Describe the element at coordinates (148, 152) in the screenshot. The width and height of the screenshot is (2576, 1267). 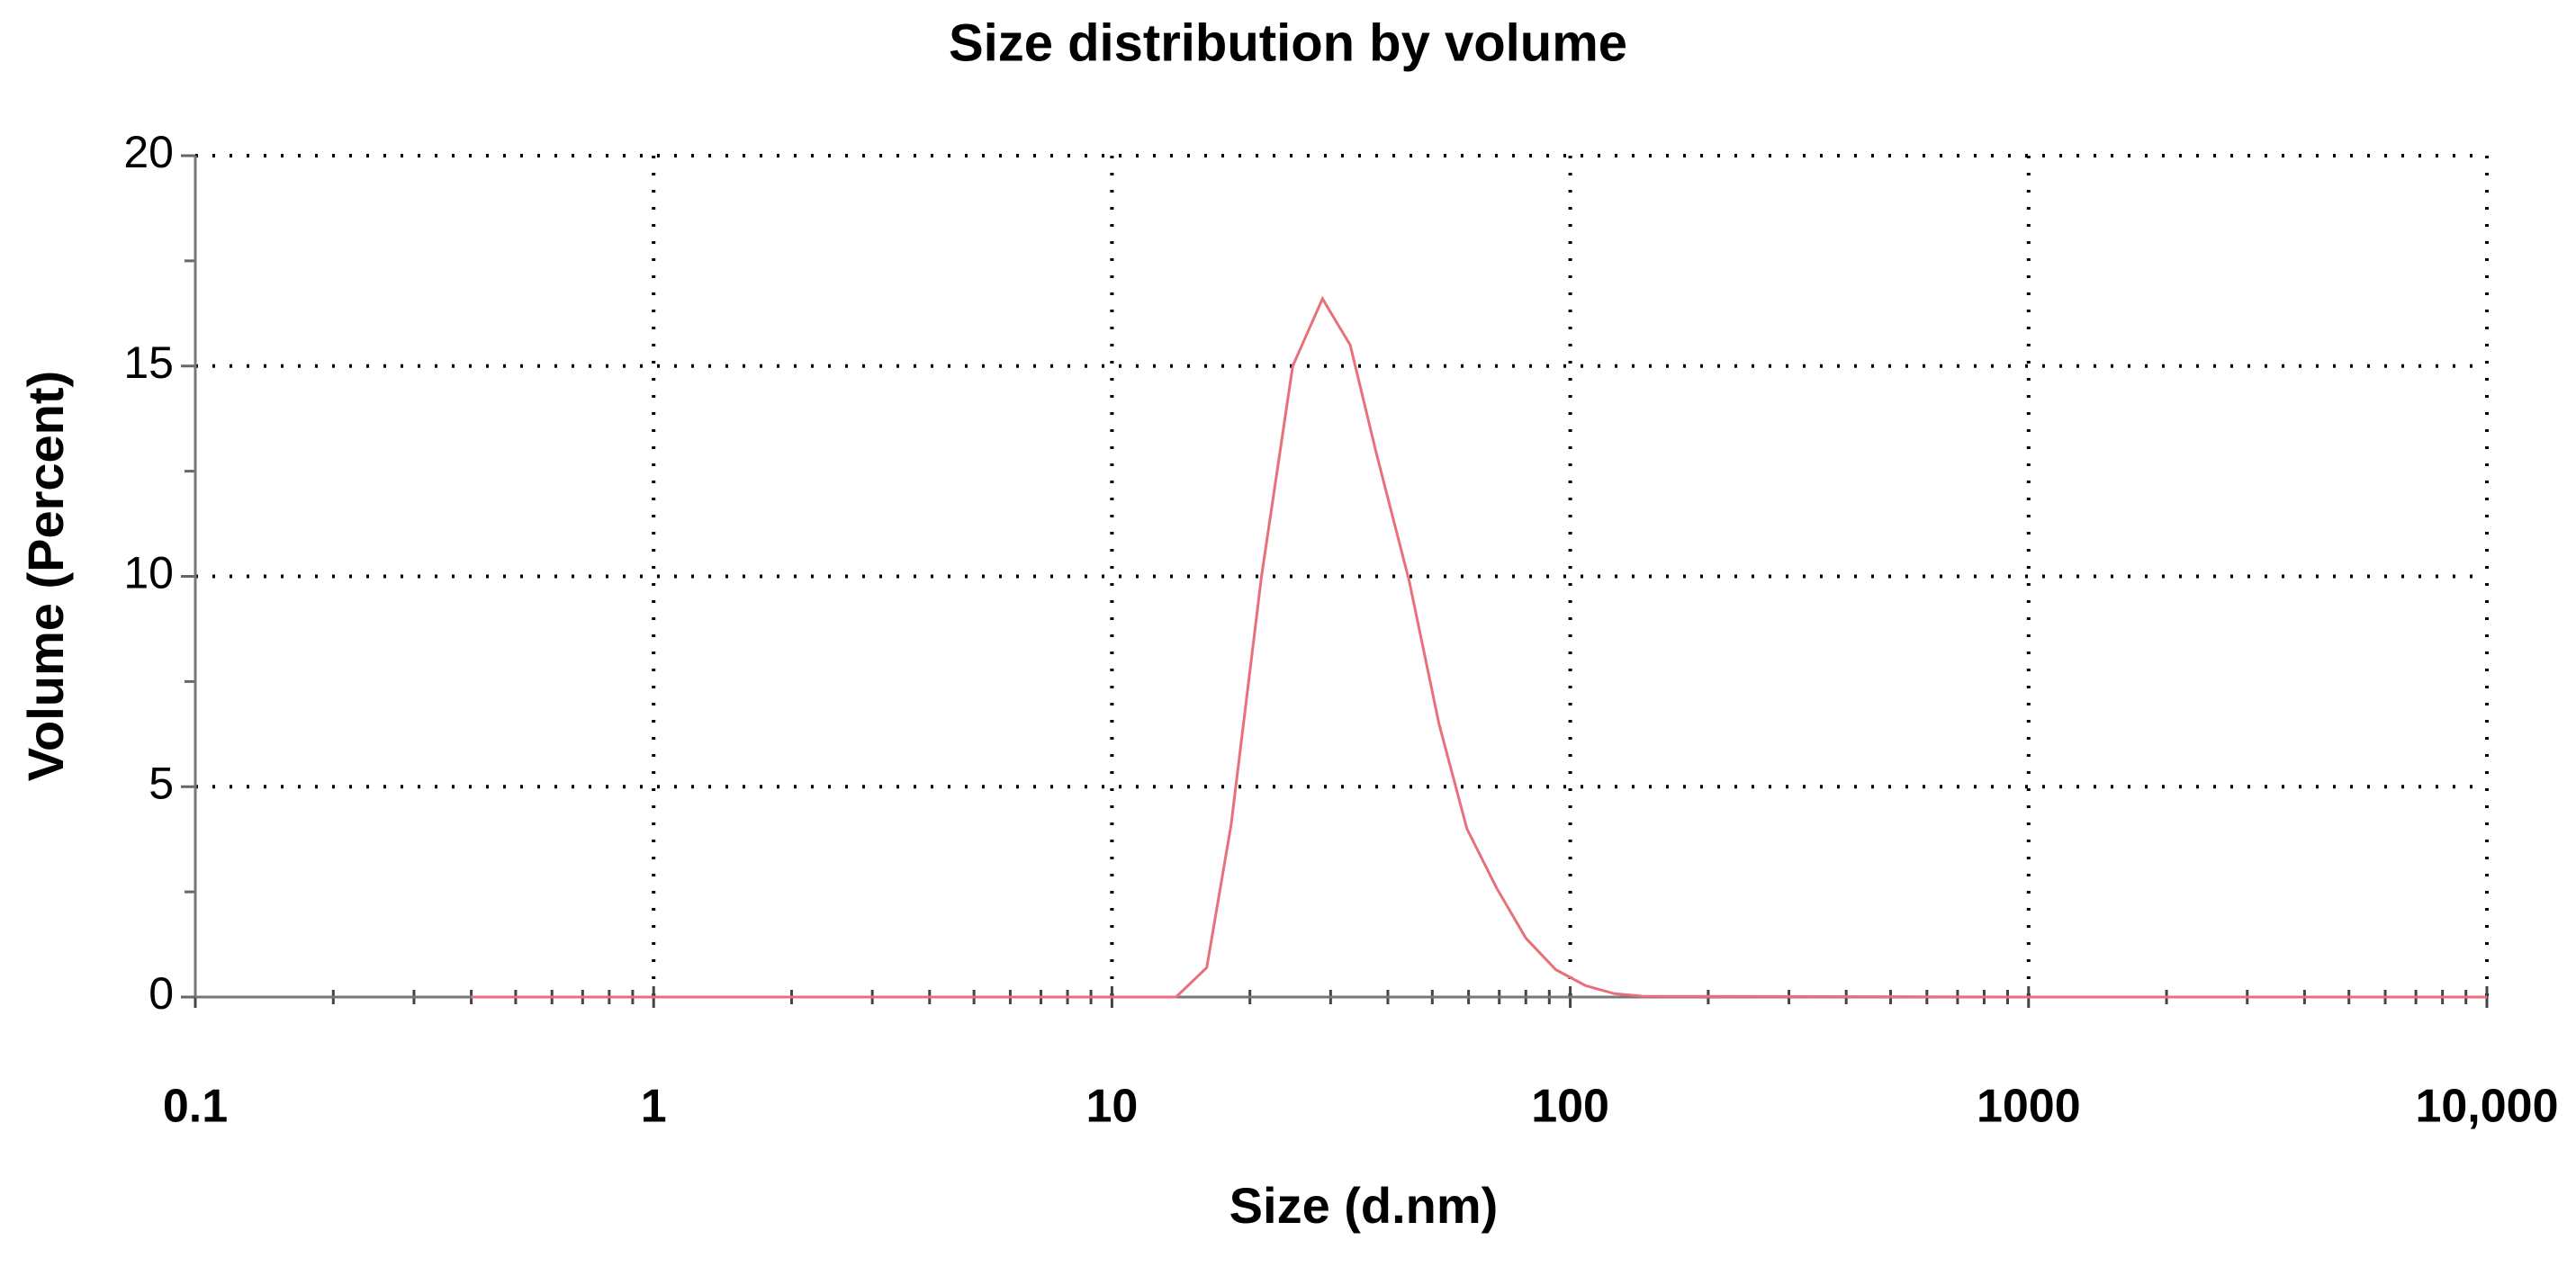
I see `y-tick-label: 20` at that location.